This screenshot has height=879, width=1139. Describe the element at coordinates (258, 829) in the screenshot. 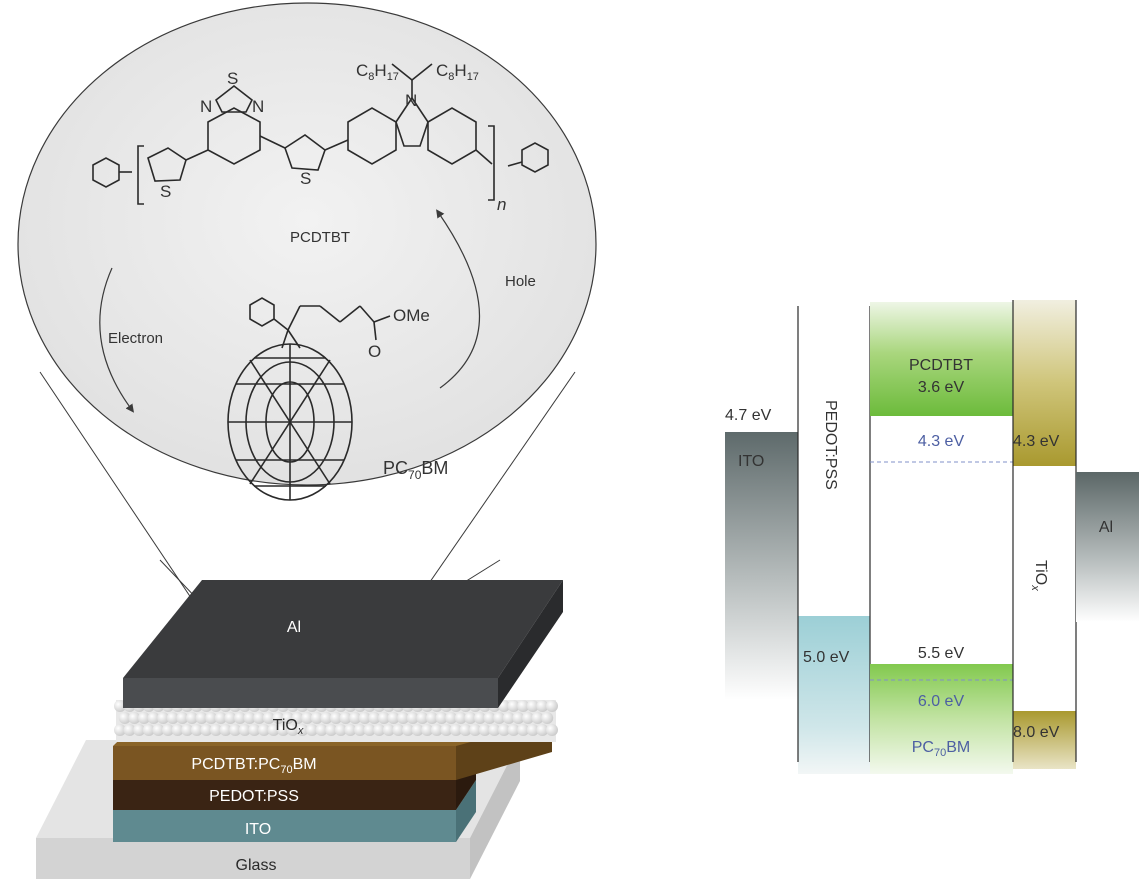

I see `stack-ito-label: ITO` at that location.